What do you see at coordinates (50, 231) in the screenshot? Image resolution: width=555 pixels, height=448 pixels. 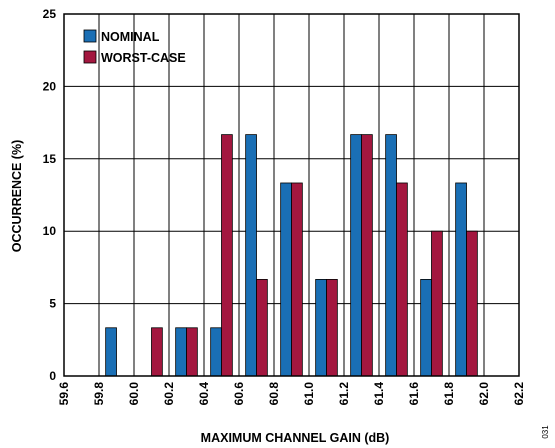 I see `y-tick-label: 10` at bounding box center [50, 231].